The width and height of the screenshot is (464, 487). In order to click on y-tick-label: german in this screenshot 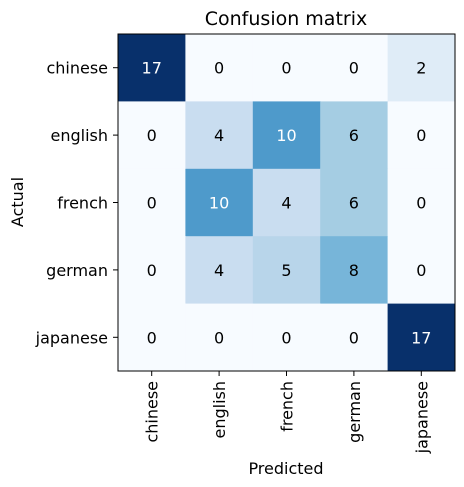, I will do `click(77, 270)`.